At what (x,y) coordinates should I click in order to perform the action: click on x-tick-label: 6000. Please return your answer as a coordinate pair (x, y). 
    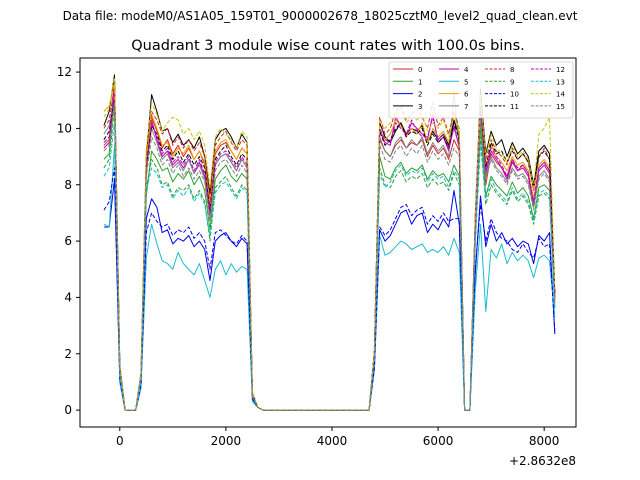
    Looking at the image, I should click on (438, 441).